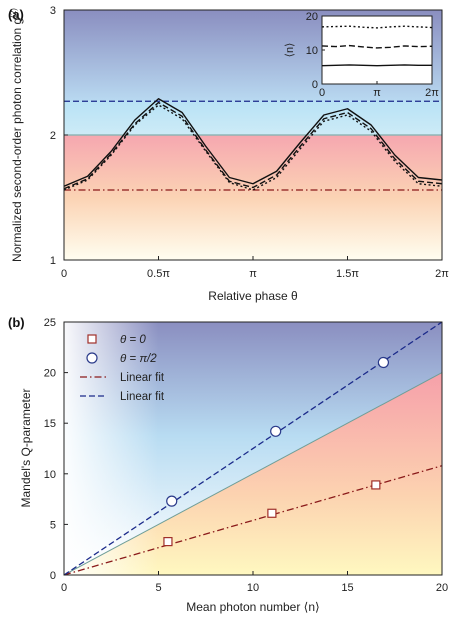 The height and width of the screenshot is (619, 474). Describe the element at coordinates (442, 588) in the screenshot. I see `x-tick-label: 20` at that location.